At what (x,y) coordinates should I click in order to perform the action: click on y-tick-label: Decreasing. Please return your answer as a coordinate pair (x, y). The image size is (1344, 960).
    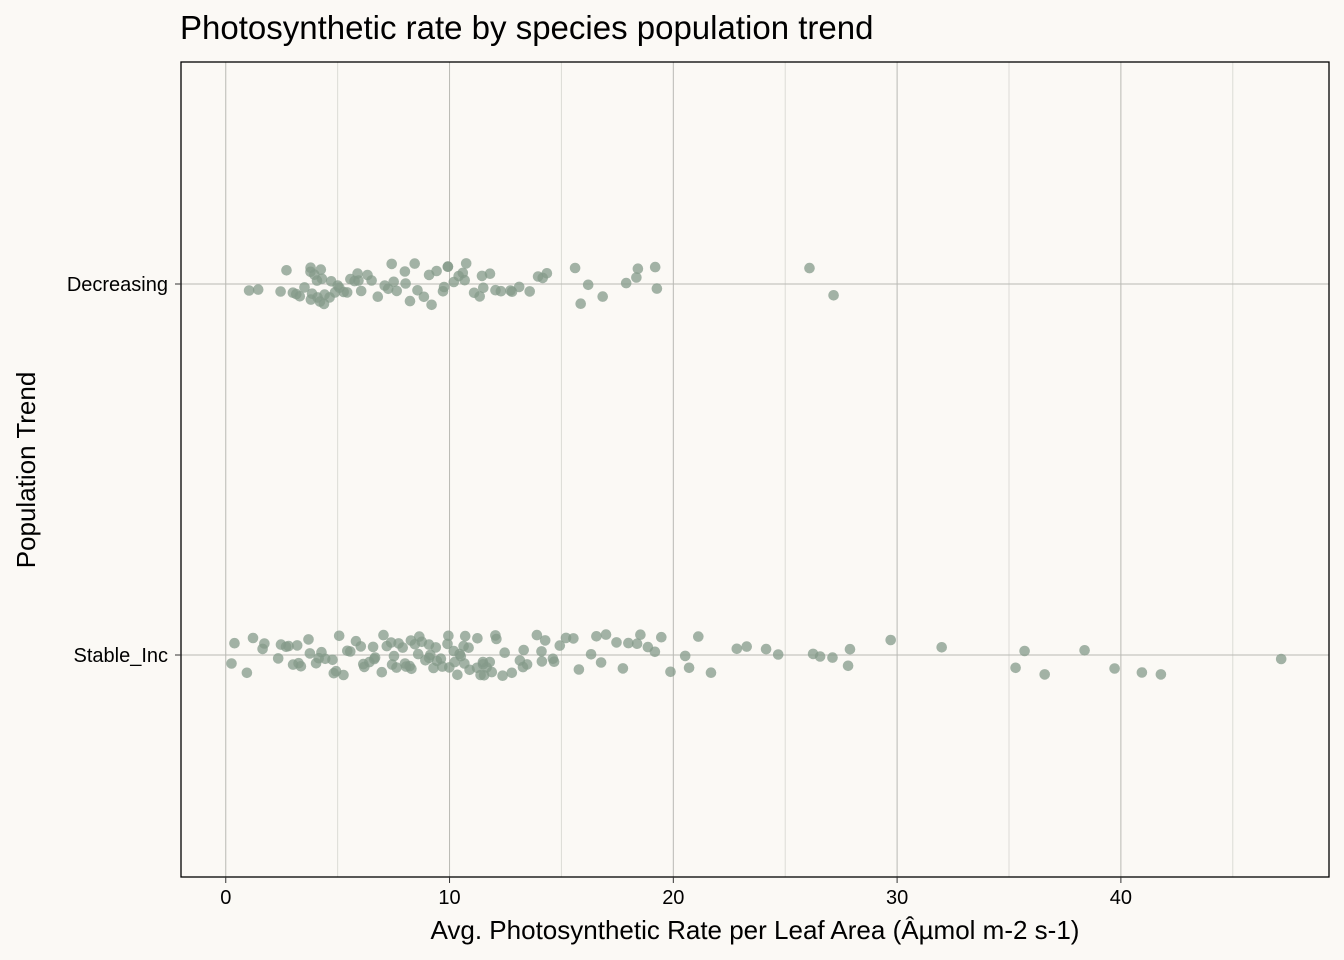
    Looking at the image, I should click on (117, 285).